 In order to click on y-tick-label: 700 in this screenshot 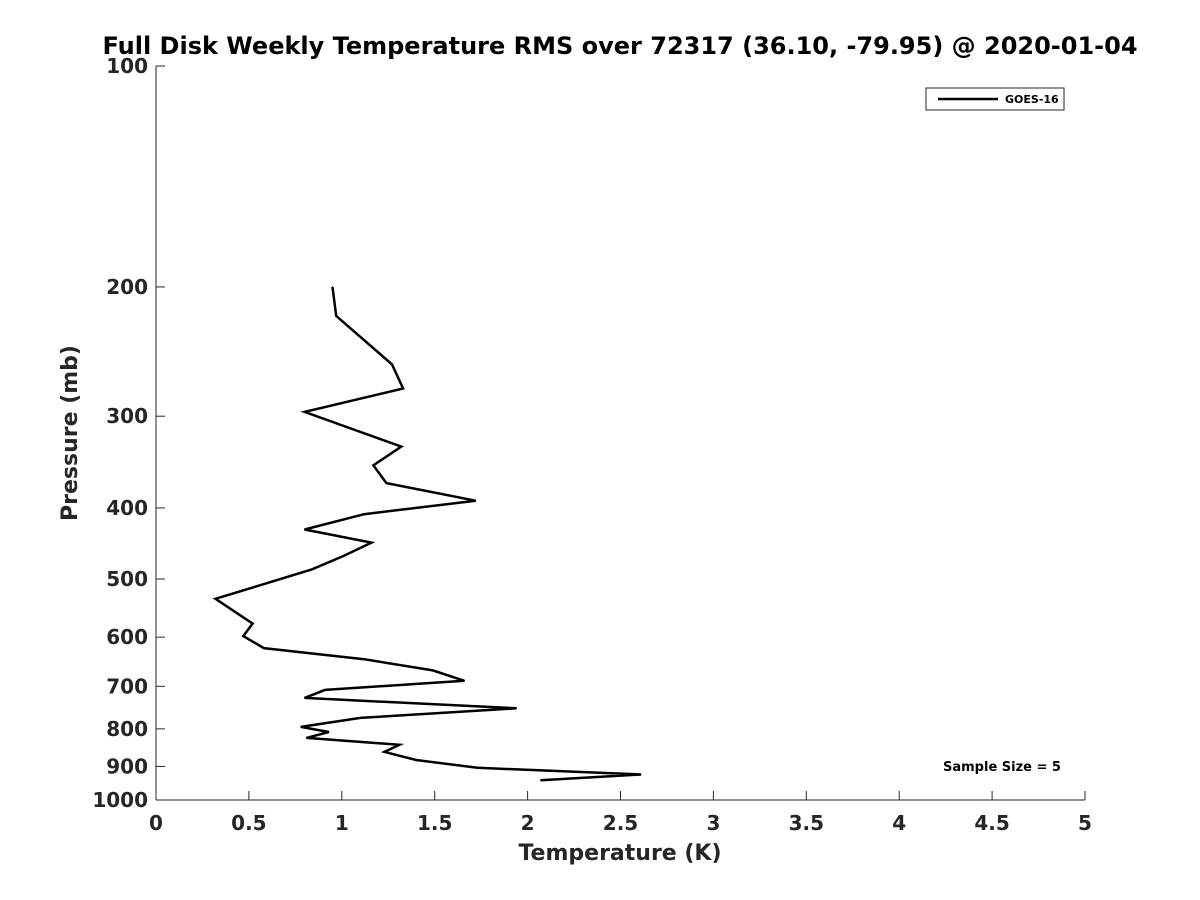, I will do `click(127, 686)`.